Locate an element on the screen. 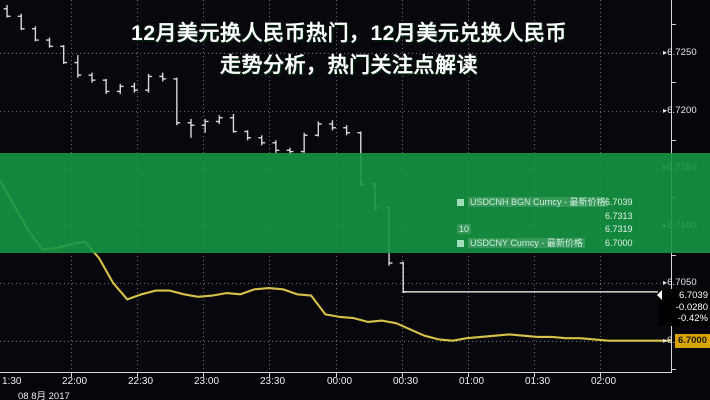 The height and width of the screenshot is (400, 710). price-tick-label: 6.7200 is located at coordinates (682, 110).